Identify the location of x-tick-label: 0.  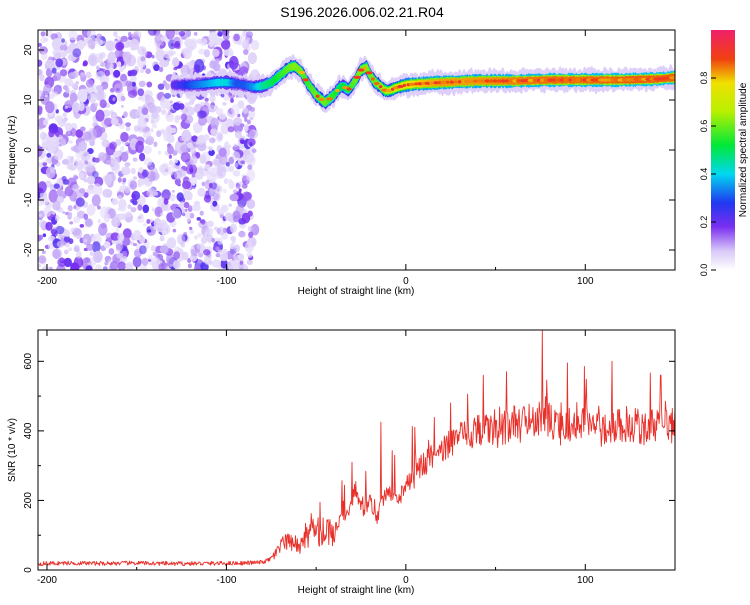
(406, 580).